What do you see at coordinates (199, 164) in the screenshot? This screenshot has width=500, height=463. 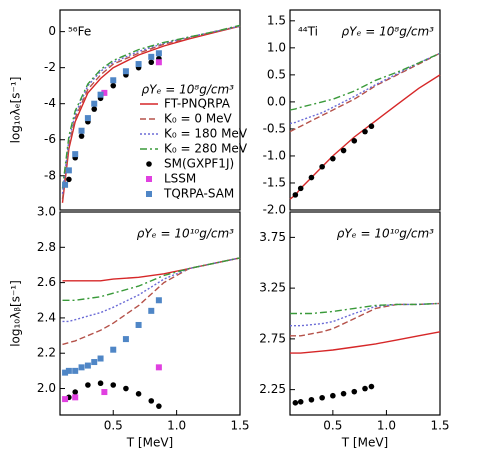 I see `legend-label: SM(GXPF1J)` at bounding box center [199, 164].